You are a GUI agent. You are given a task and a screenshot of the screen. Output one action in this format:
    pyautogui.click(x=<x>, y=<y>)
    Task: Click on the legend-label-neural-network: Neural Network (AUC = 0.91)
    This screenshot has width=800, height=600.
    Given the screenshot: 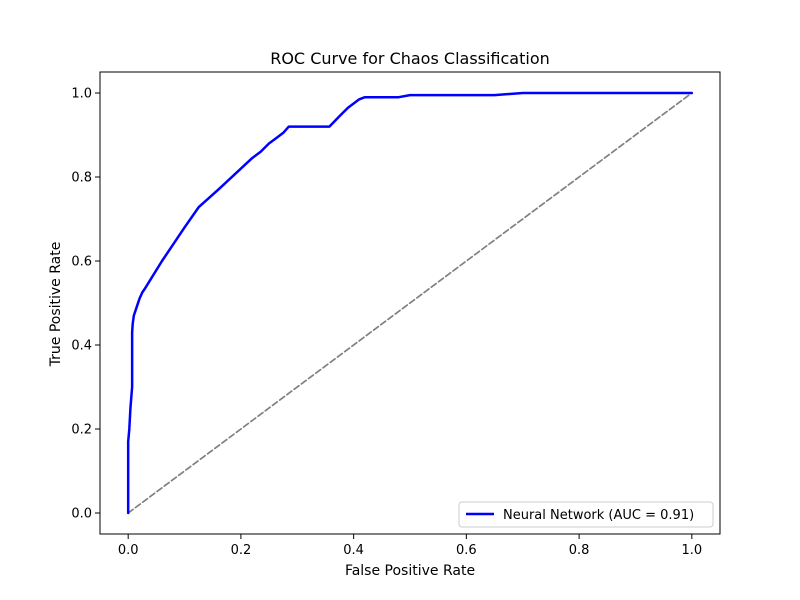 What is the action you would take?
    pyautogui.click(x=598, y=515)
    